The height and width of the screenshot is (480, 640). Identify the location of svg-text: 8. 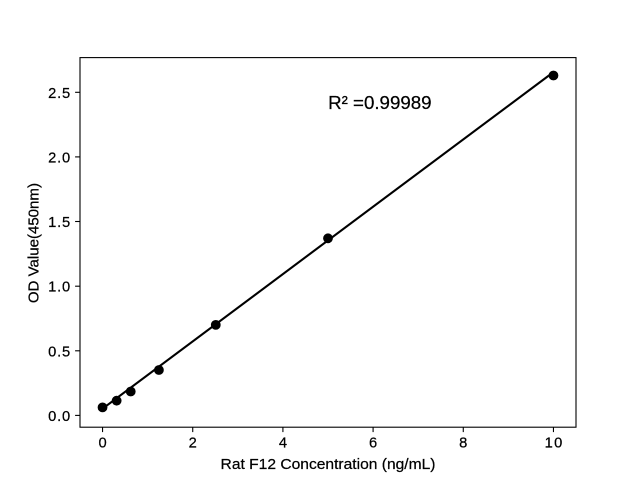
(463, 443).